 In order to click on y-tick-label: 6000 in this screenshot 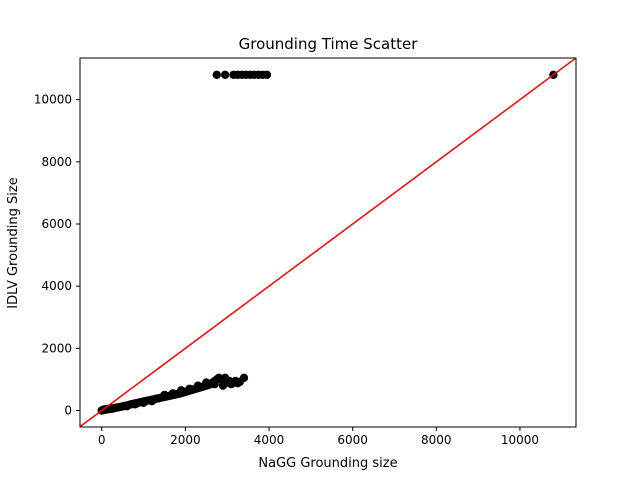, I will do `click(56, 224)`.